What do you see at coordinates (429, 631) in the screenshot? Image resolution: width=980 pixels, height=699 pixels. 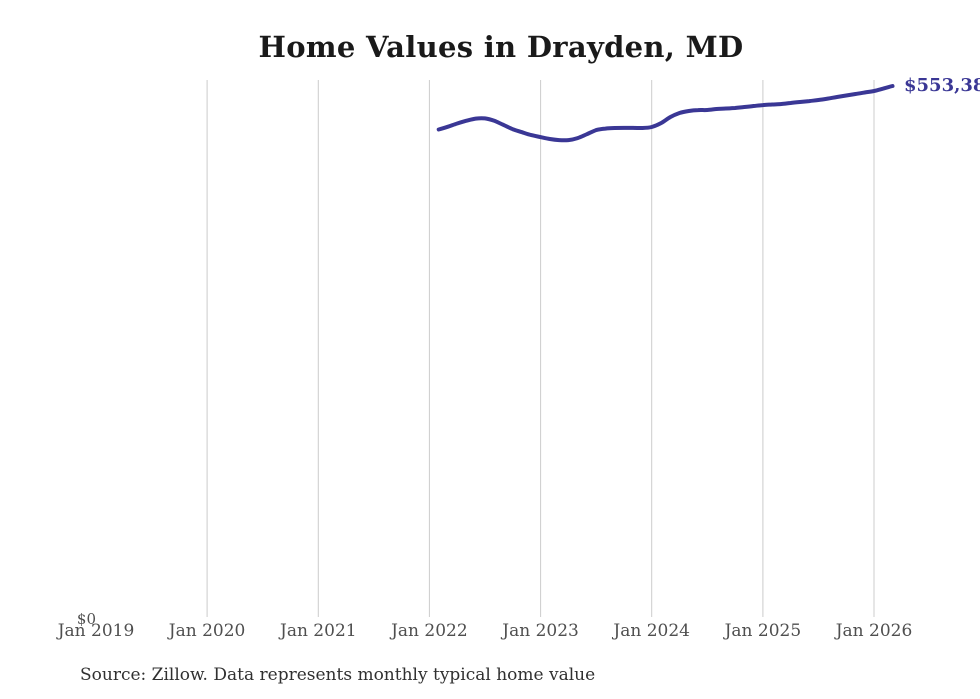 I see `x-axis-label: Jan 2022` at bounding box center [429, 631].